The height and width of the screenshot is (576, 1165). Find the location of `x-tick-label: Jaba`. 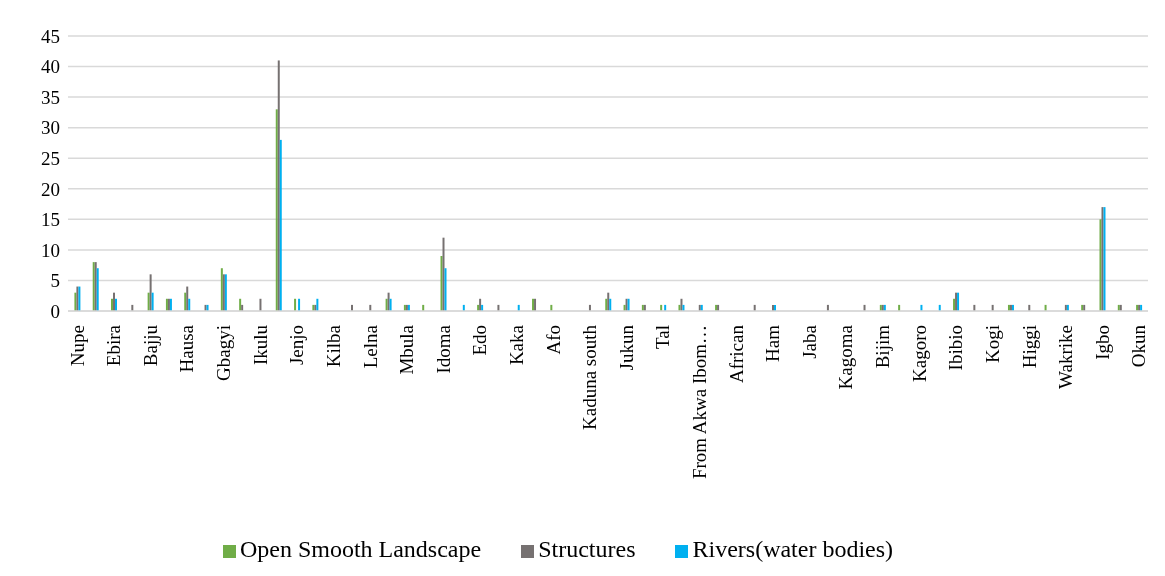

x-tick-label: Jaba is located at coordinates (809, 341).